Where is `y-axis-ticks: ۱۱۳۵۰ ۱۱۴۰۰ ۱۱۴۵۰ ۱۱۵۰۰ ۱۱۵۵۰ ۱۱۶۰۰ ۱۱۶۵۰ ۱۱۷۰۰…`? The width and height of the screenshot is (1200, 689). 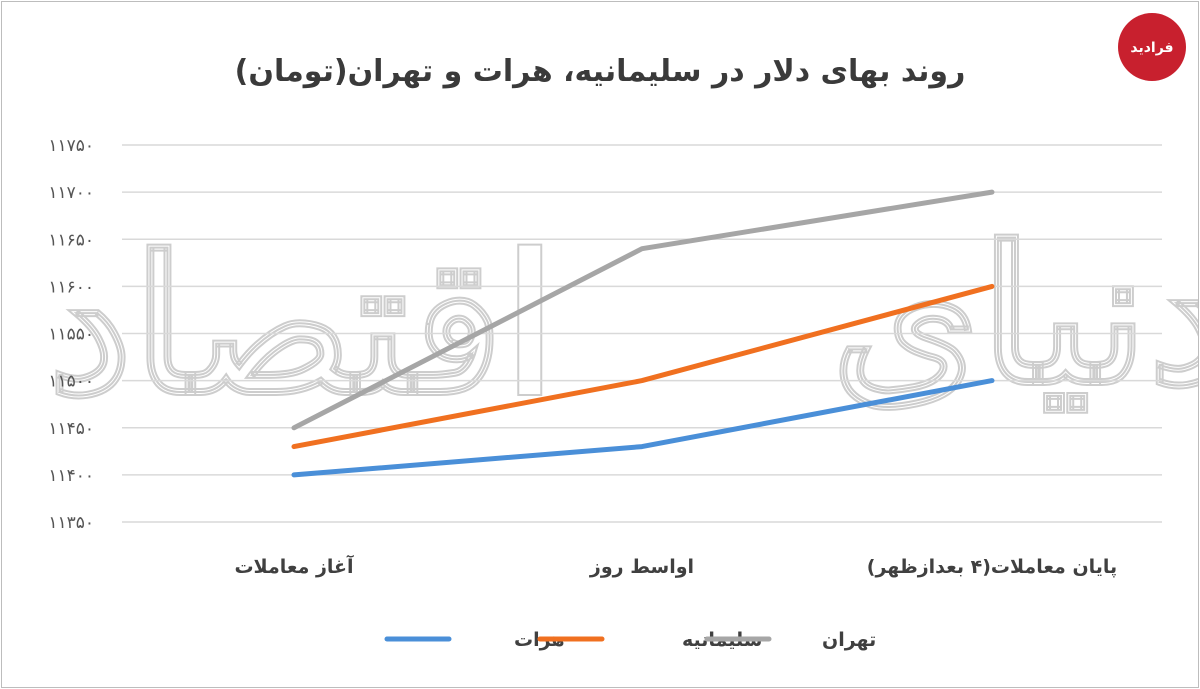 y-axis-ticks: ۱۱۳۵۰ ۱۱۴۰۰ ۱۱۴۵۰ ۱۱۵۰۰ ۱۱۵۵۰ ۱۱۶۰۰ ۱۱۶۵۰ ۱۱۷۰۰… is located at coordinates (71, 334).